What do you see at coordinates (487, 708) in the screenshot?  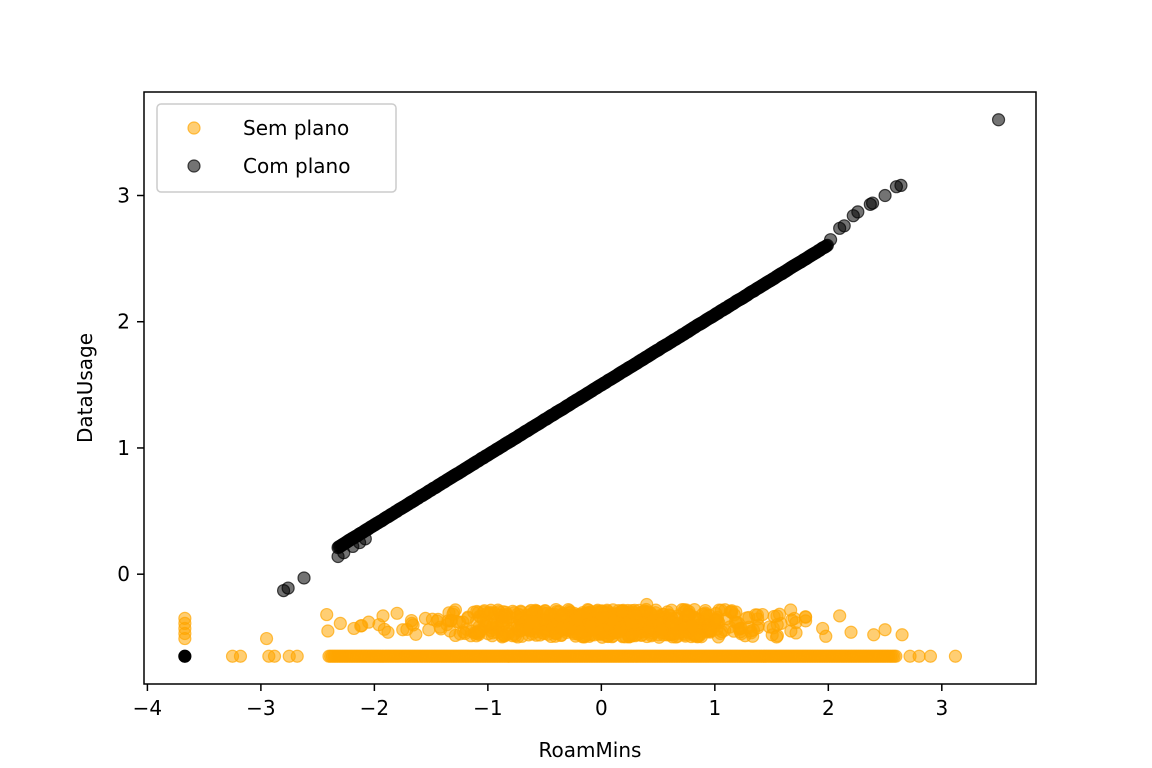 I see `x-tick-label: −1` at bounding box center [487, 708].